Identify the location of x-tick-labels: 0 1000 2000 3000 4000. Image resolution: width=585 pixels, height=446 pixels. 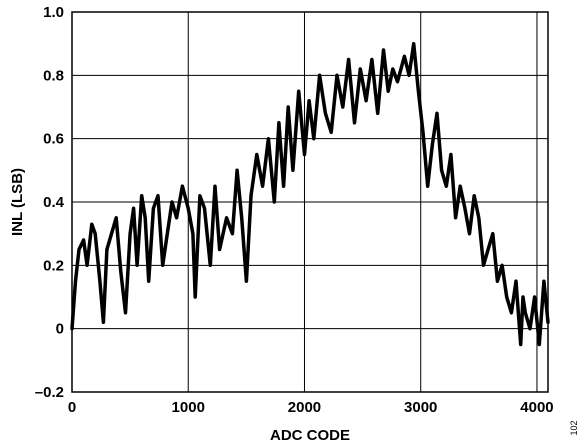
(311, 407).